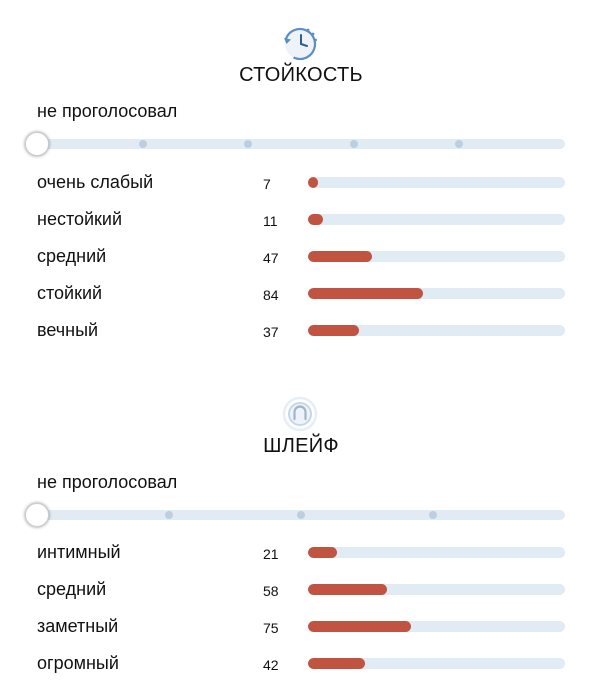  I want to click on rating-label: стойкий, so click(70, 293).